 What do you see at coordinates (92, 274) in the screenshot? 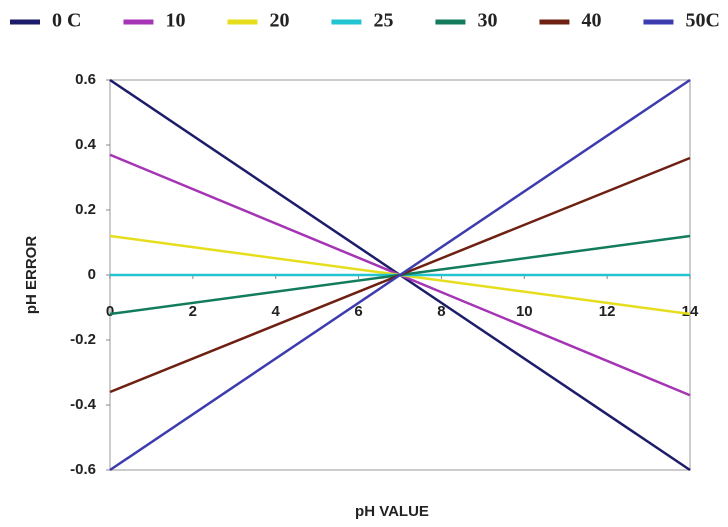
I see `y-tick-label: 0` at bounding box center [92, 274].